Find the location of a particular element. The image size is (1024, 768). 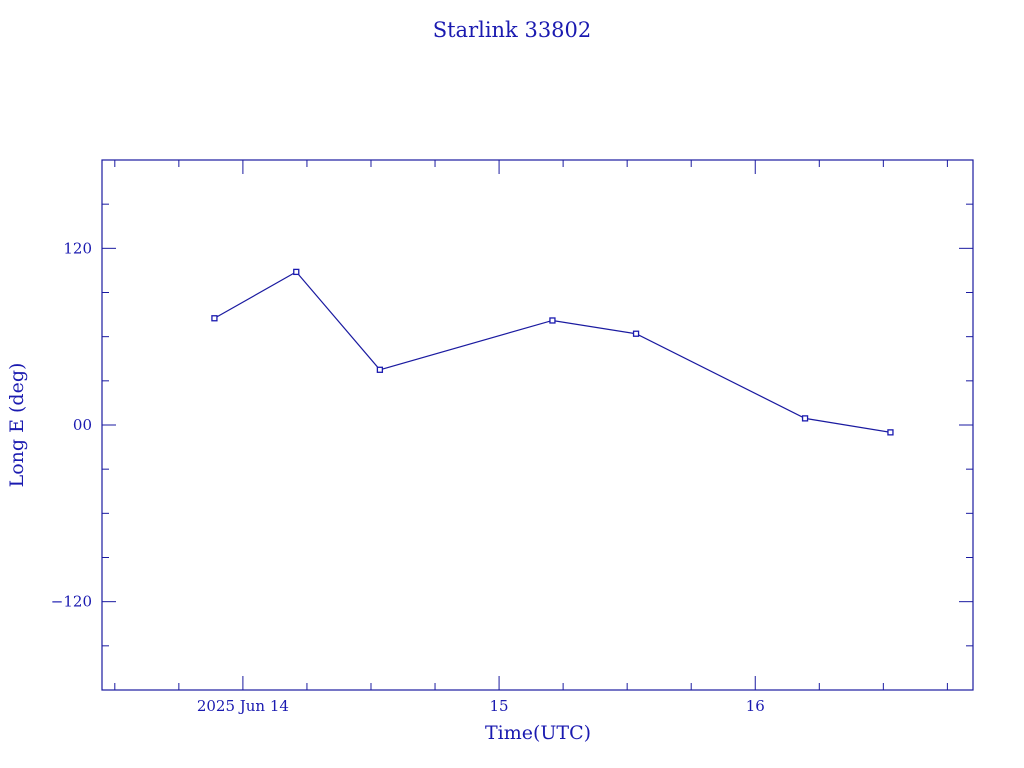

series-markers is located at coordinates (552, 352).